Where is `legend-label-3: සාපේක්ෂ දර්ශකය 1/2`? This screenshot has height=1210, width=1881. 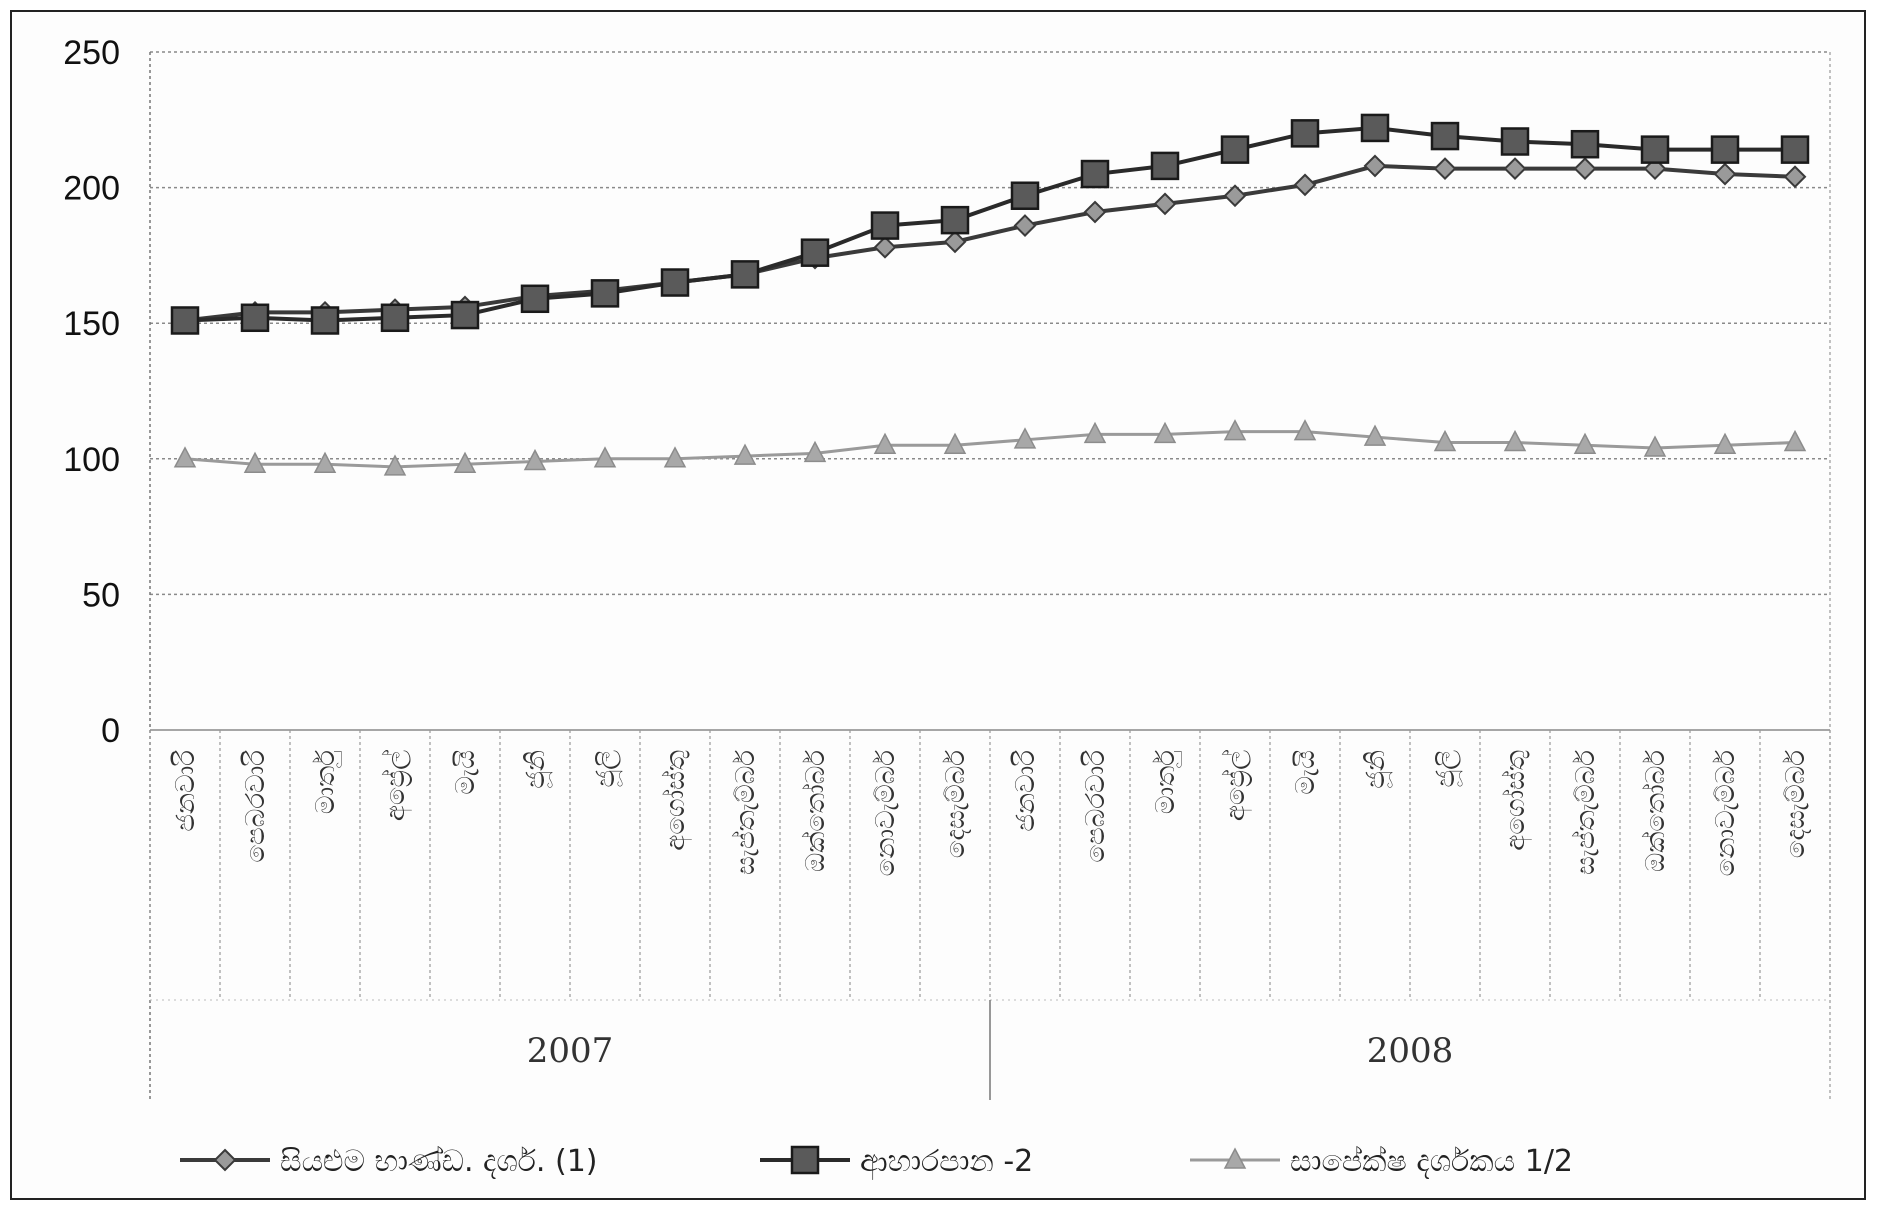 legend-label-3: සාපේක්ෂ දර්ශකය 1/2 is located at coordinates (1431, 1161).